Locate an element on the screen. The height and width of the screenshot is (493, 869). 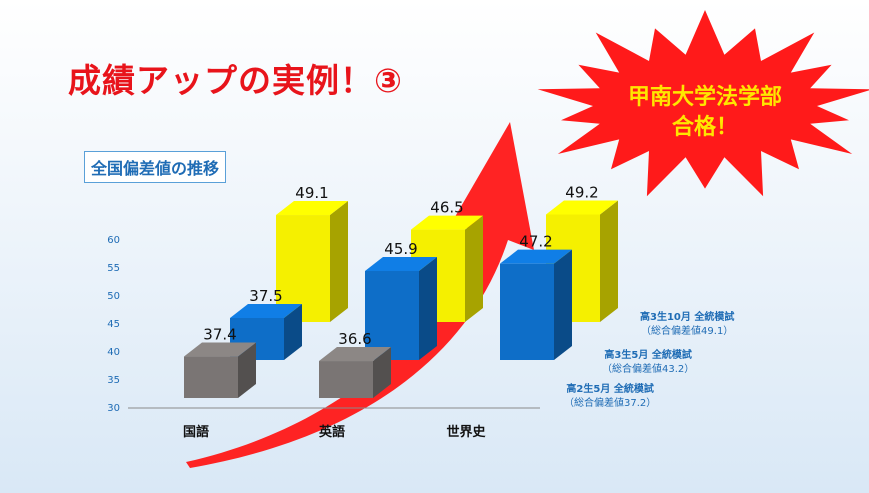
legend-item-series-3: 高3生10月 全統模試 （総合偏差値49.1） is located at coordinates (687, 325).